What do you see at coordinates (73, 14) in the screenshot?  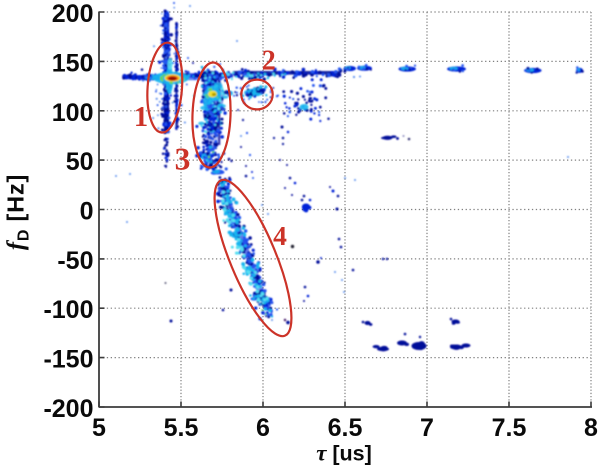 I see `svg-text: 200` at bounding box center [73, 14].